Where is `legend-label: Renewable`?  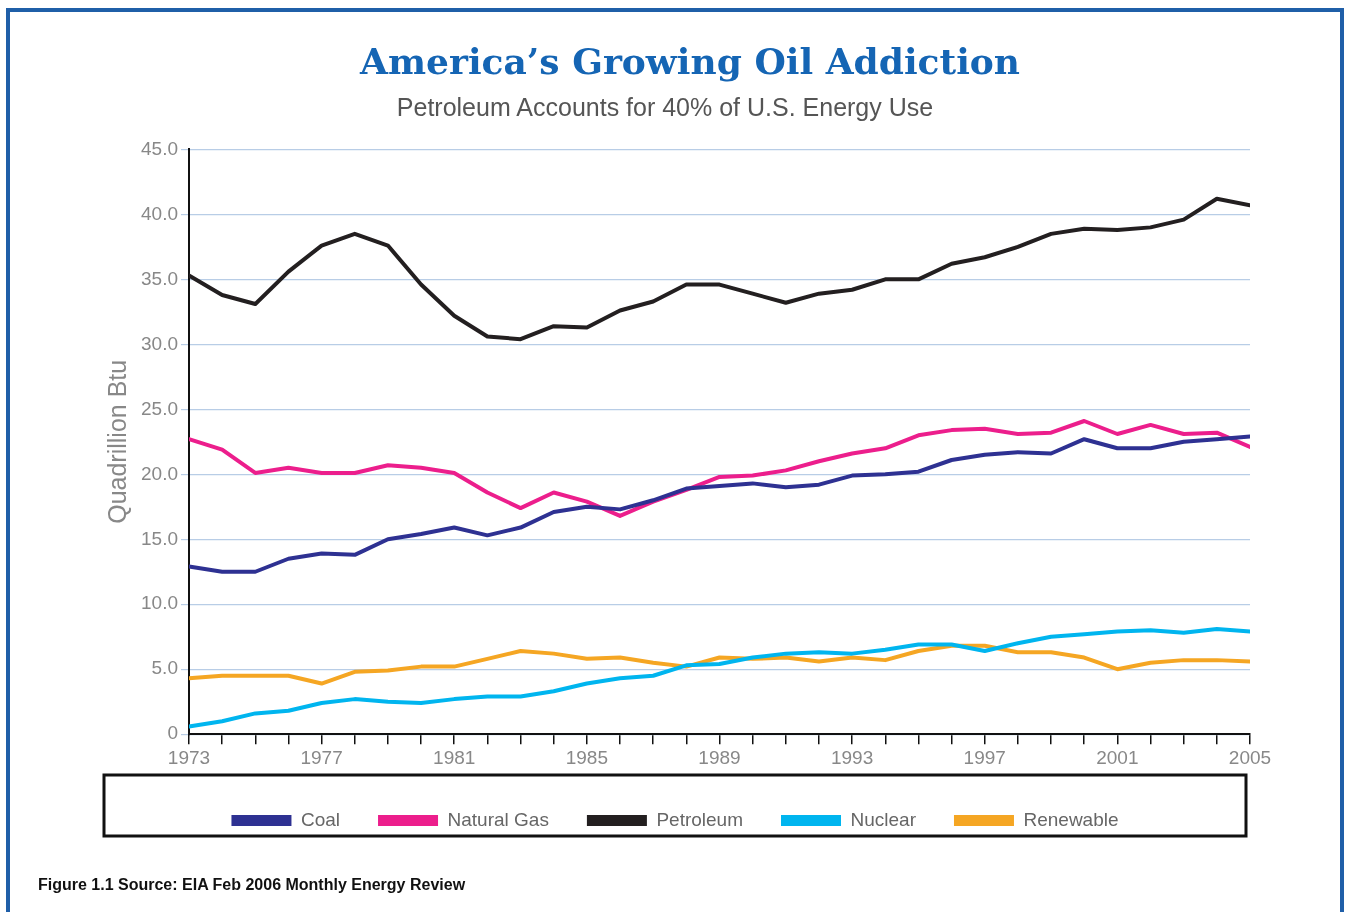 legend-label: Renewable is located at coordinates (1071, 819).